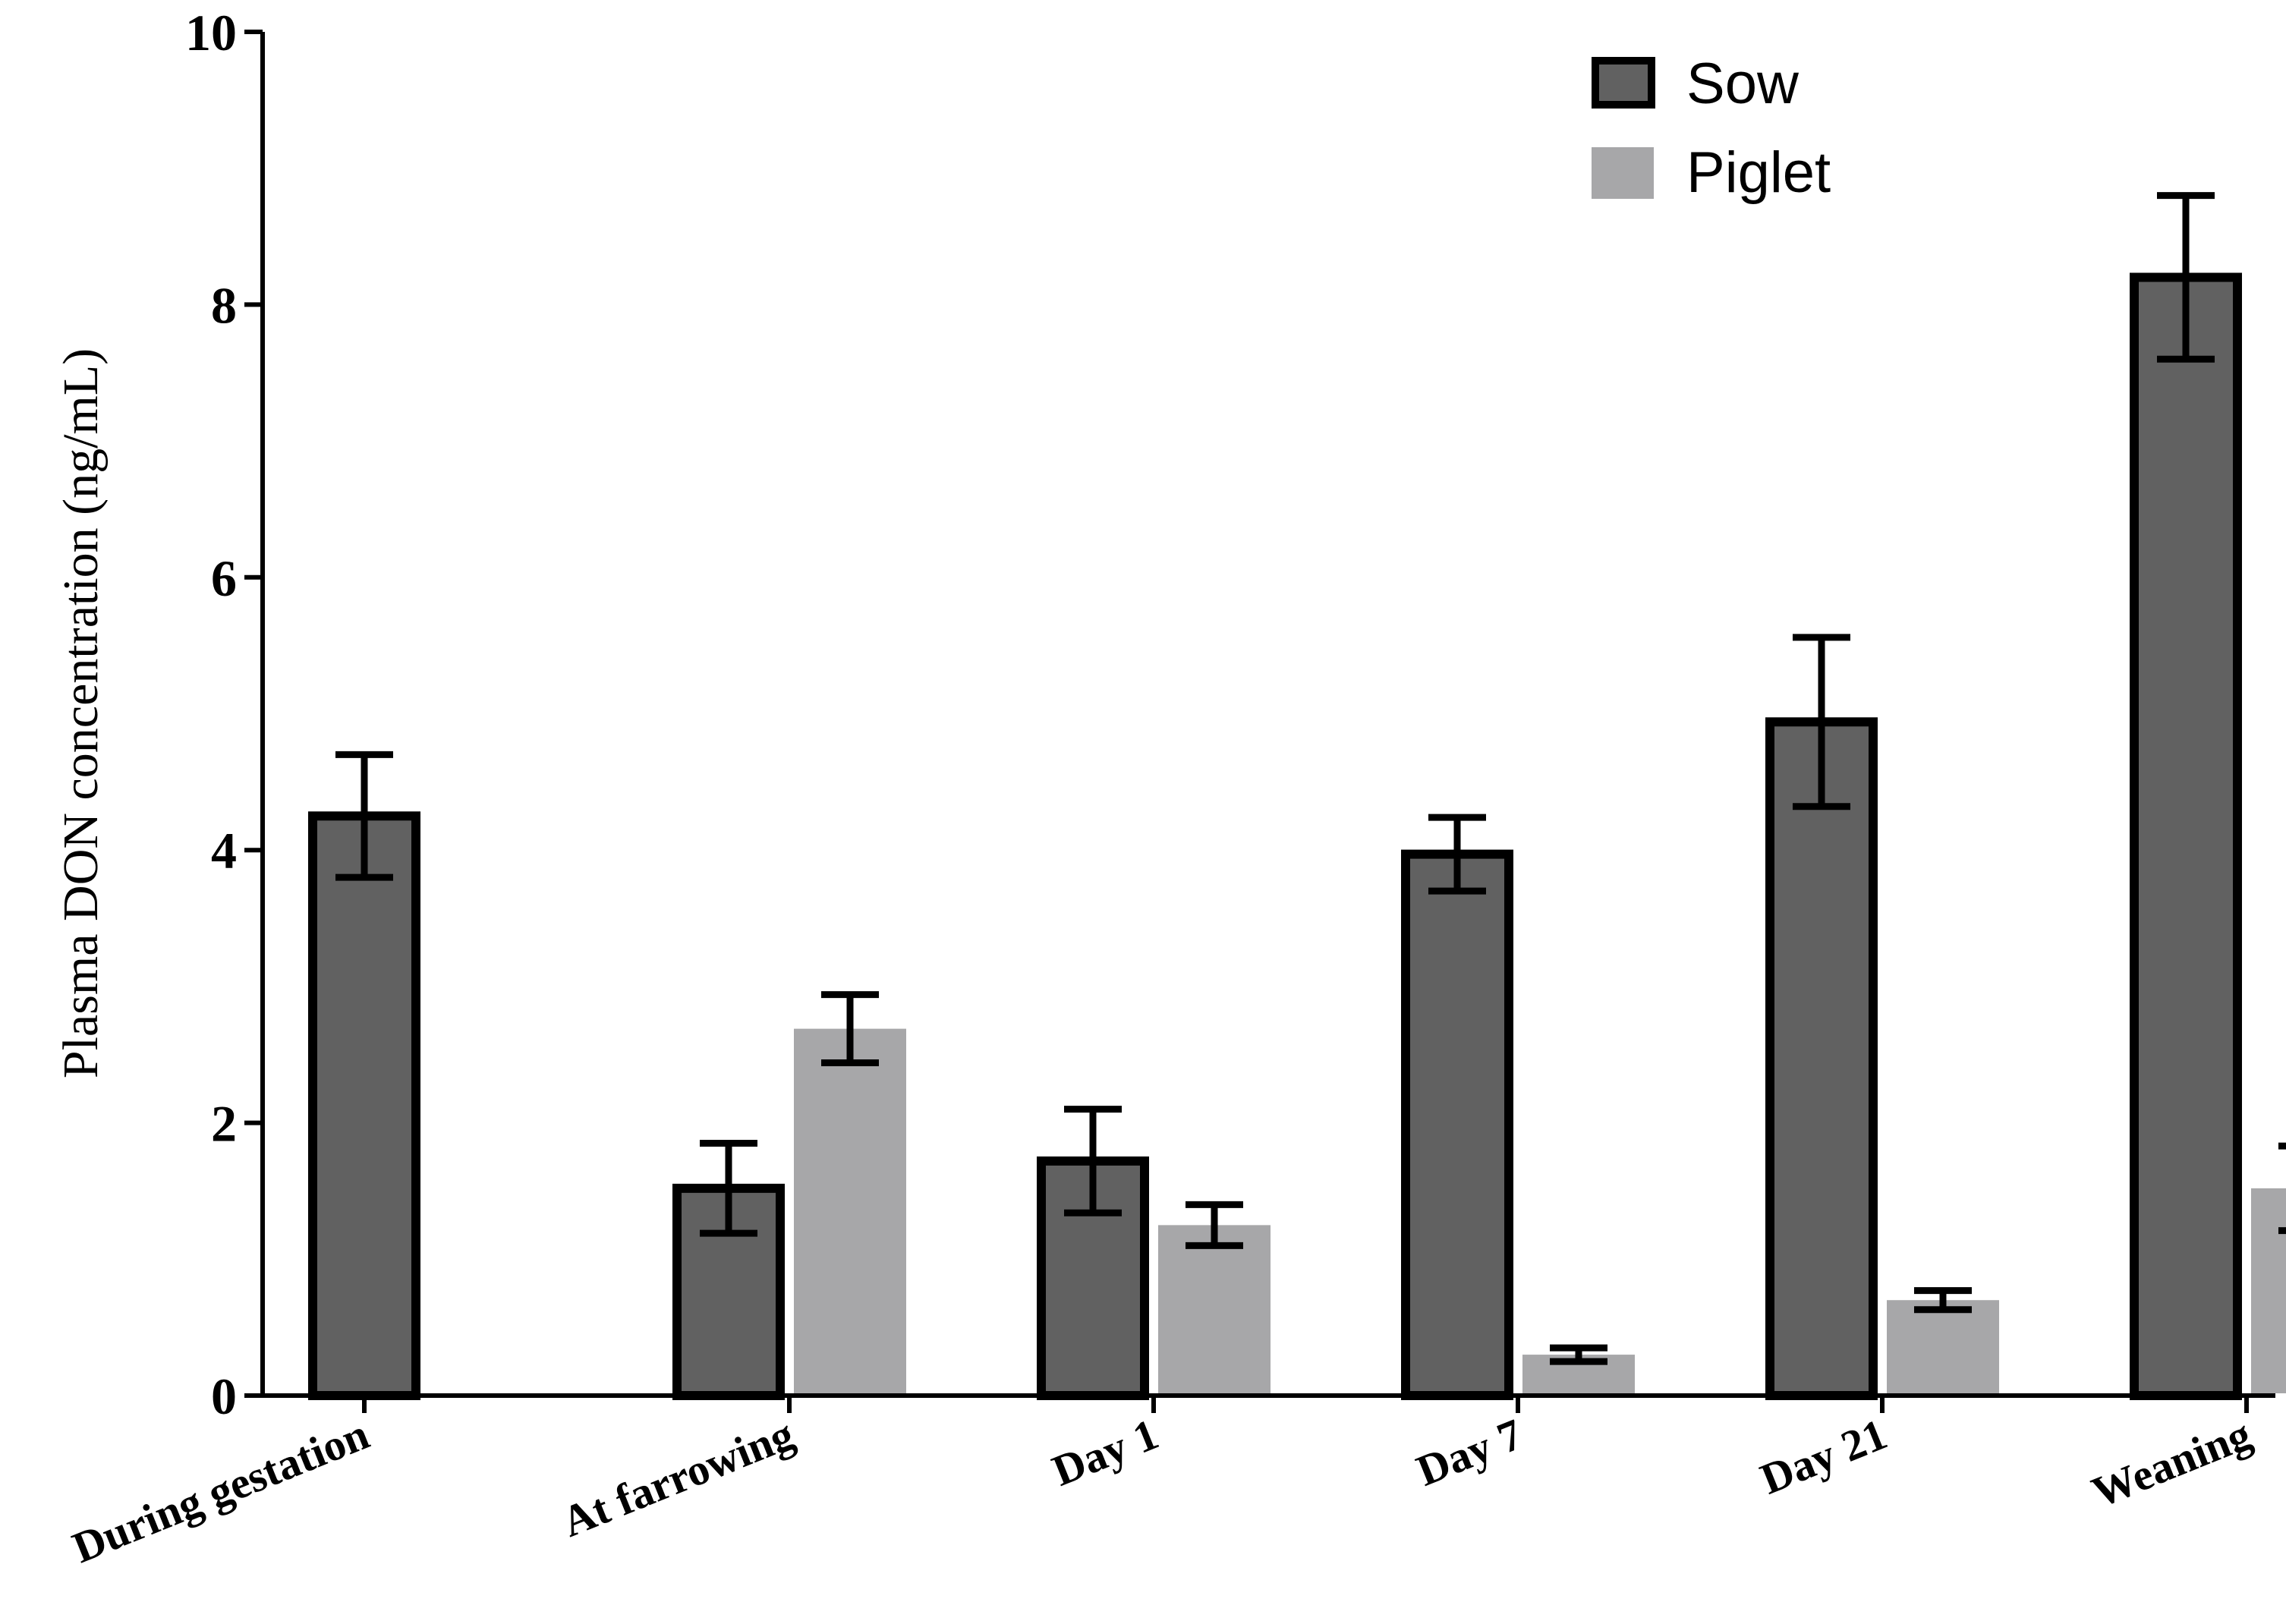 The height and width of the screenshot is (1624, 2286). What do you see at coordinates (1105, 1452) in the screenshot?
I see `x-tick-label: Day 1` at bounding box center [1105, 1452].